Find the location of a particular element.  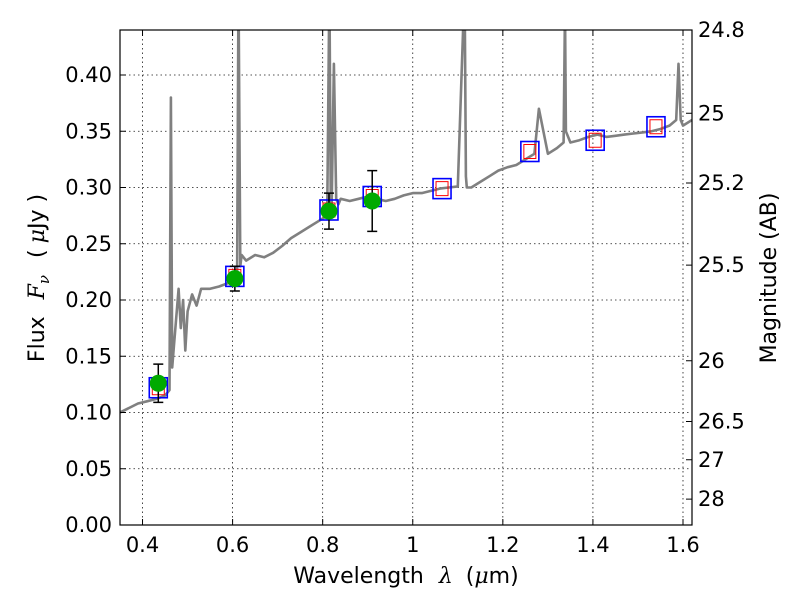

y2-tick-label: 26.5 is located at coordinates (721, 422).